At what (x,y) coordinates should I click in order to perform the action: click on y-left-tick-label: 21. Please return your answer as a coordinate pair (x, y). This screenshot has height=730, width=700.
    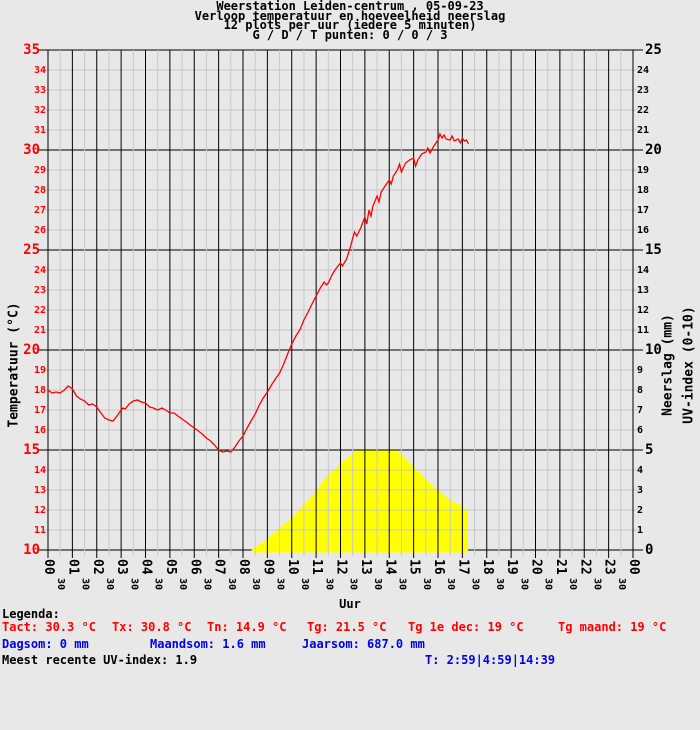
    Looking at the image, I should click on (40, 330).